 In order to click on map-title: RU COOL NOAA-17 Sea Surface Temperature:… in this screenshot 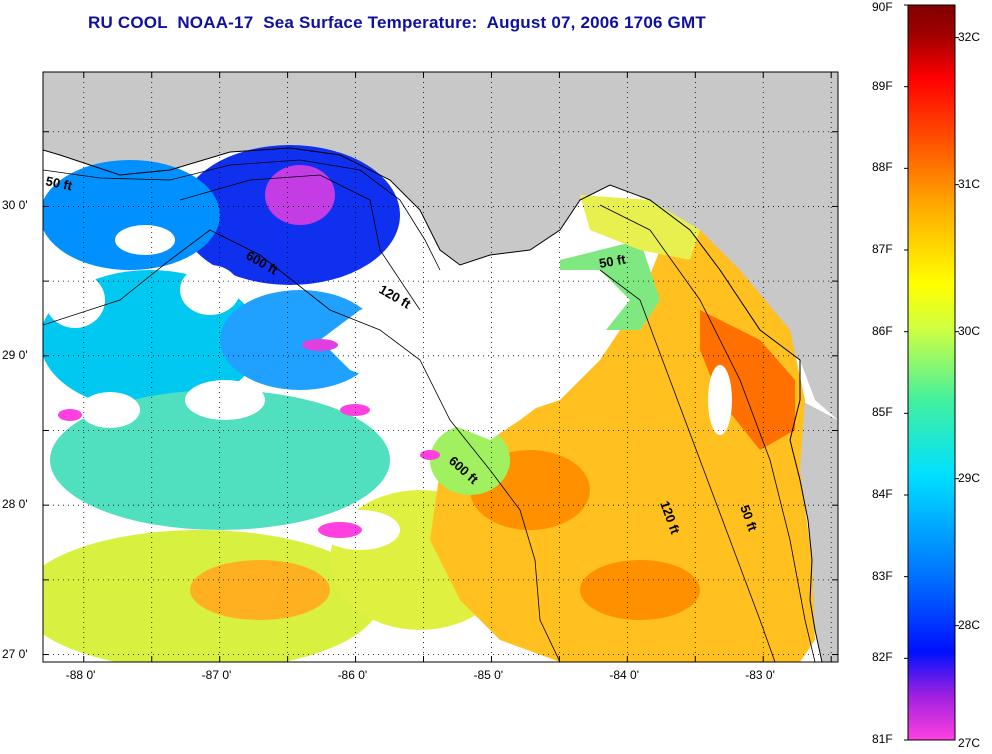, I will do `click(397, 22)`.